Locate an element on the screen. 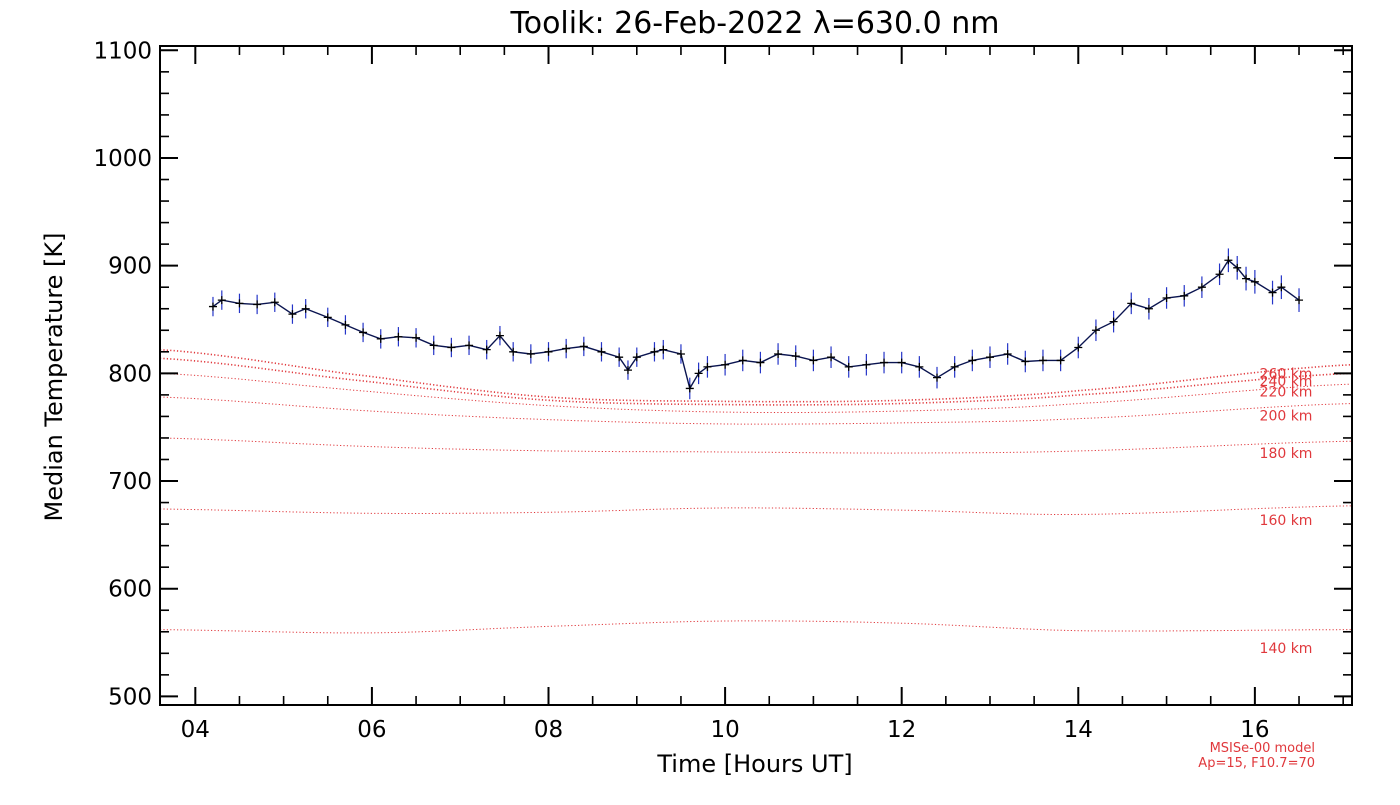 Image resolution: width=1400 pixels, height=805 pixels. y-tick-label: 1100 is located at coordinates (122, 51).